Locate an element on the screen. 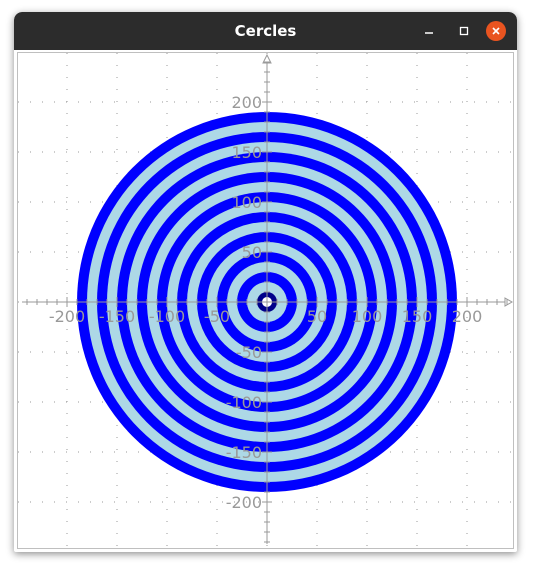 This screenshot has width=534, height=569. x-tick-label: -150 is located at coordinates (117, 316).